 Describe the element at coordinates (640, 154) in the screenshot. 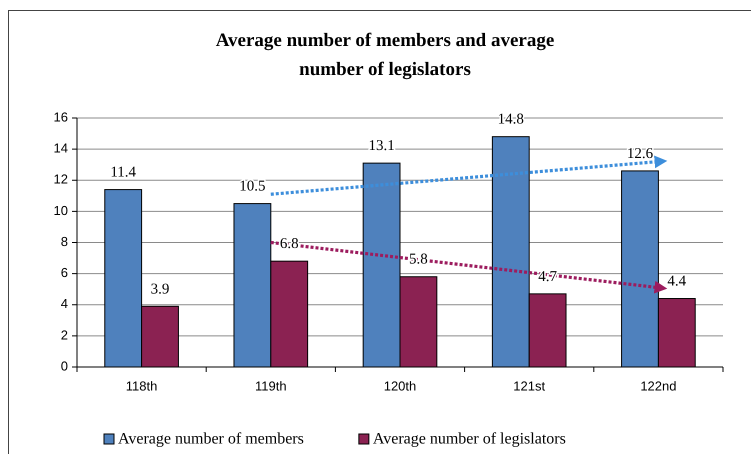

I see `data-label: 12.6` at that location.